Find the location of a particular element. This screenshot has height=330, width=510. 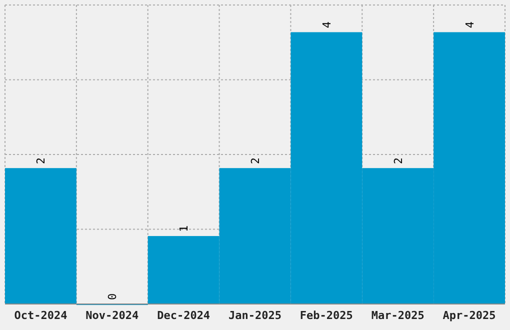

x-tick-label: Oct-2024 is located at coordinates (41, 315).